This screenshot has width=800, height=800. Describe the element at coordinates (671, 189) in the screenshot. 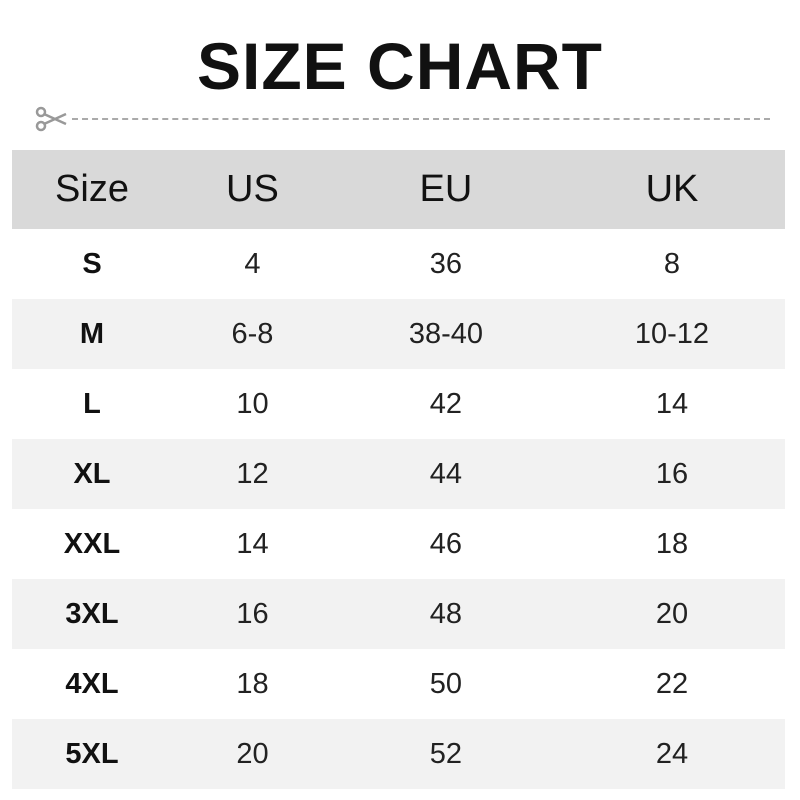

I see `column-header: UK` at that location.